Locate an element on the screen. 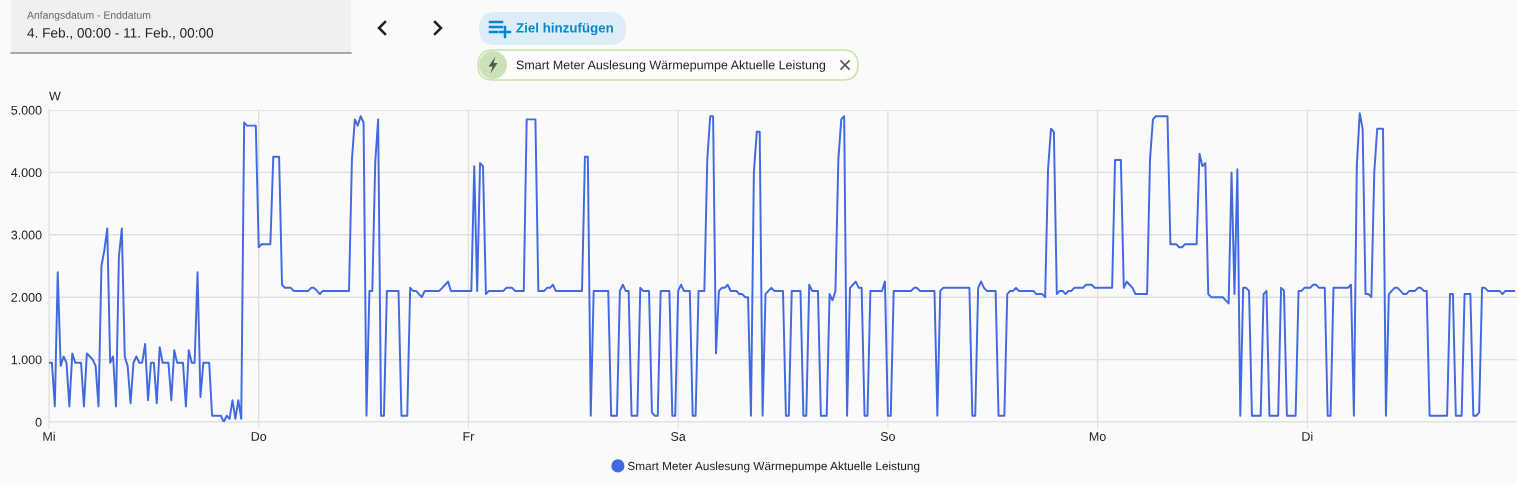  y-tick-label: 3.000 is located at coordinates (26, 235).